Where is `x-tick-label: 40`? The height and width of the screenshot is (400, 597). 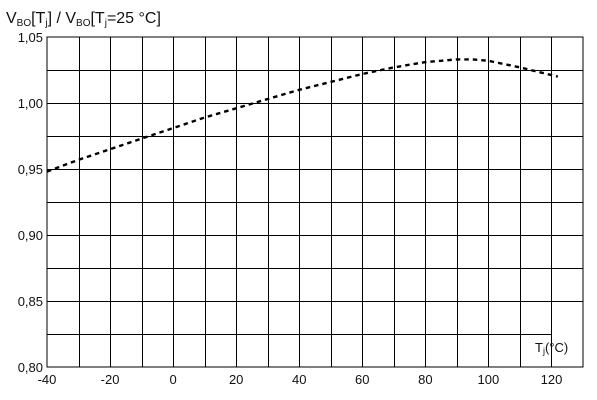 x-tick-label: 40 is located at coordinates (299, 379).